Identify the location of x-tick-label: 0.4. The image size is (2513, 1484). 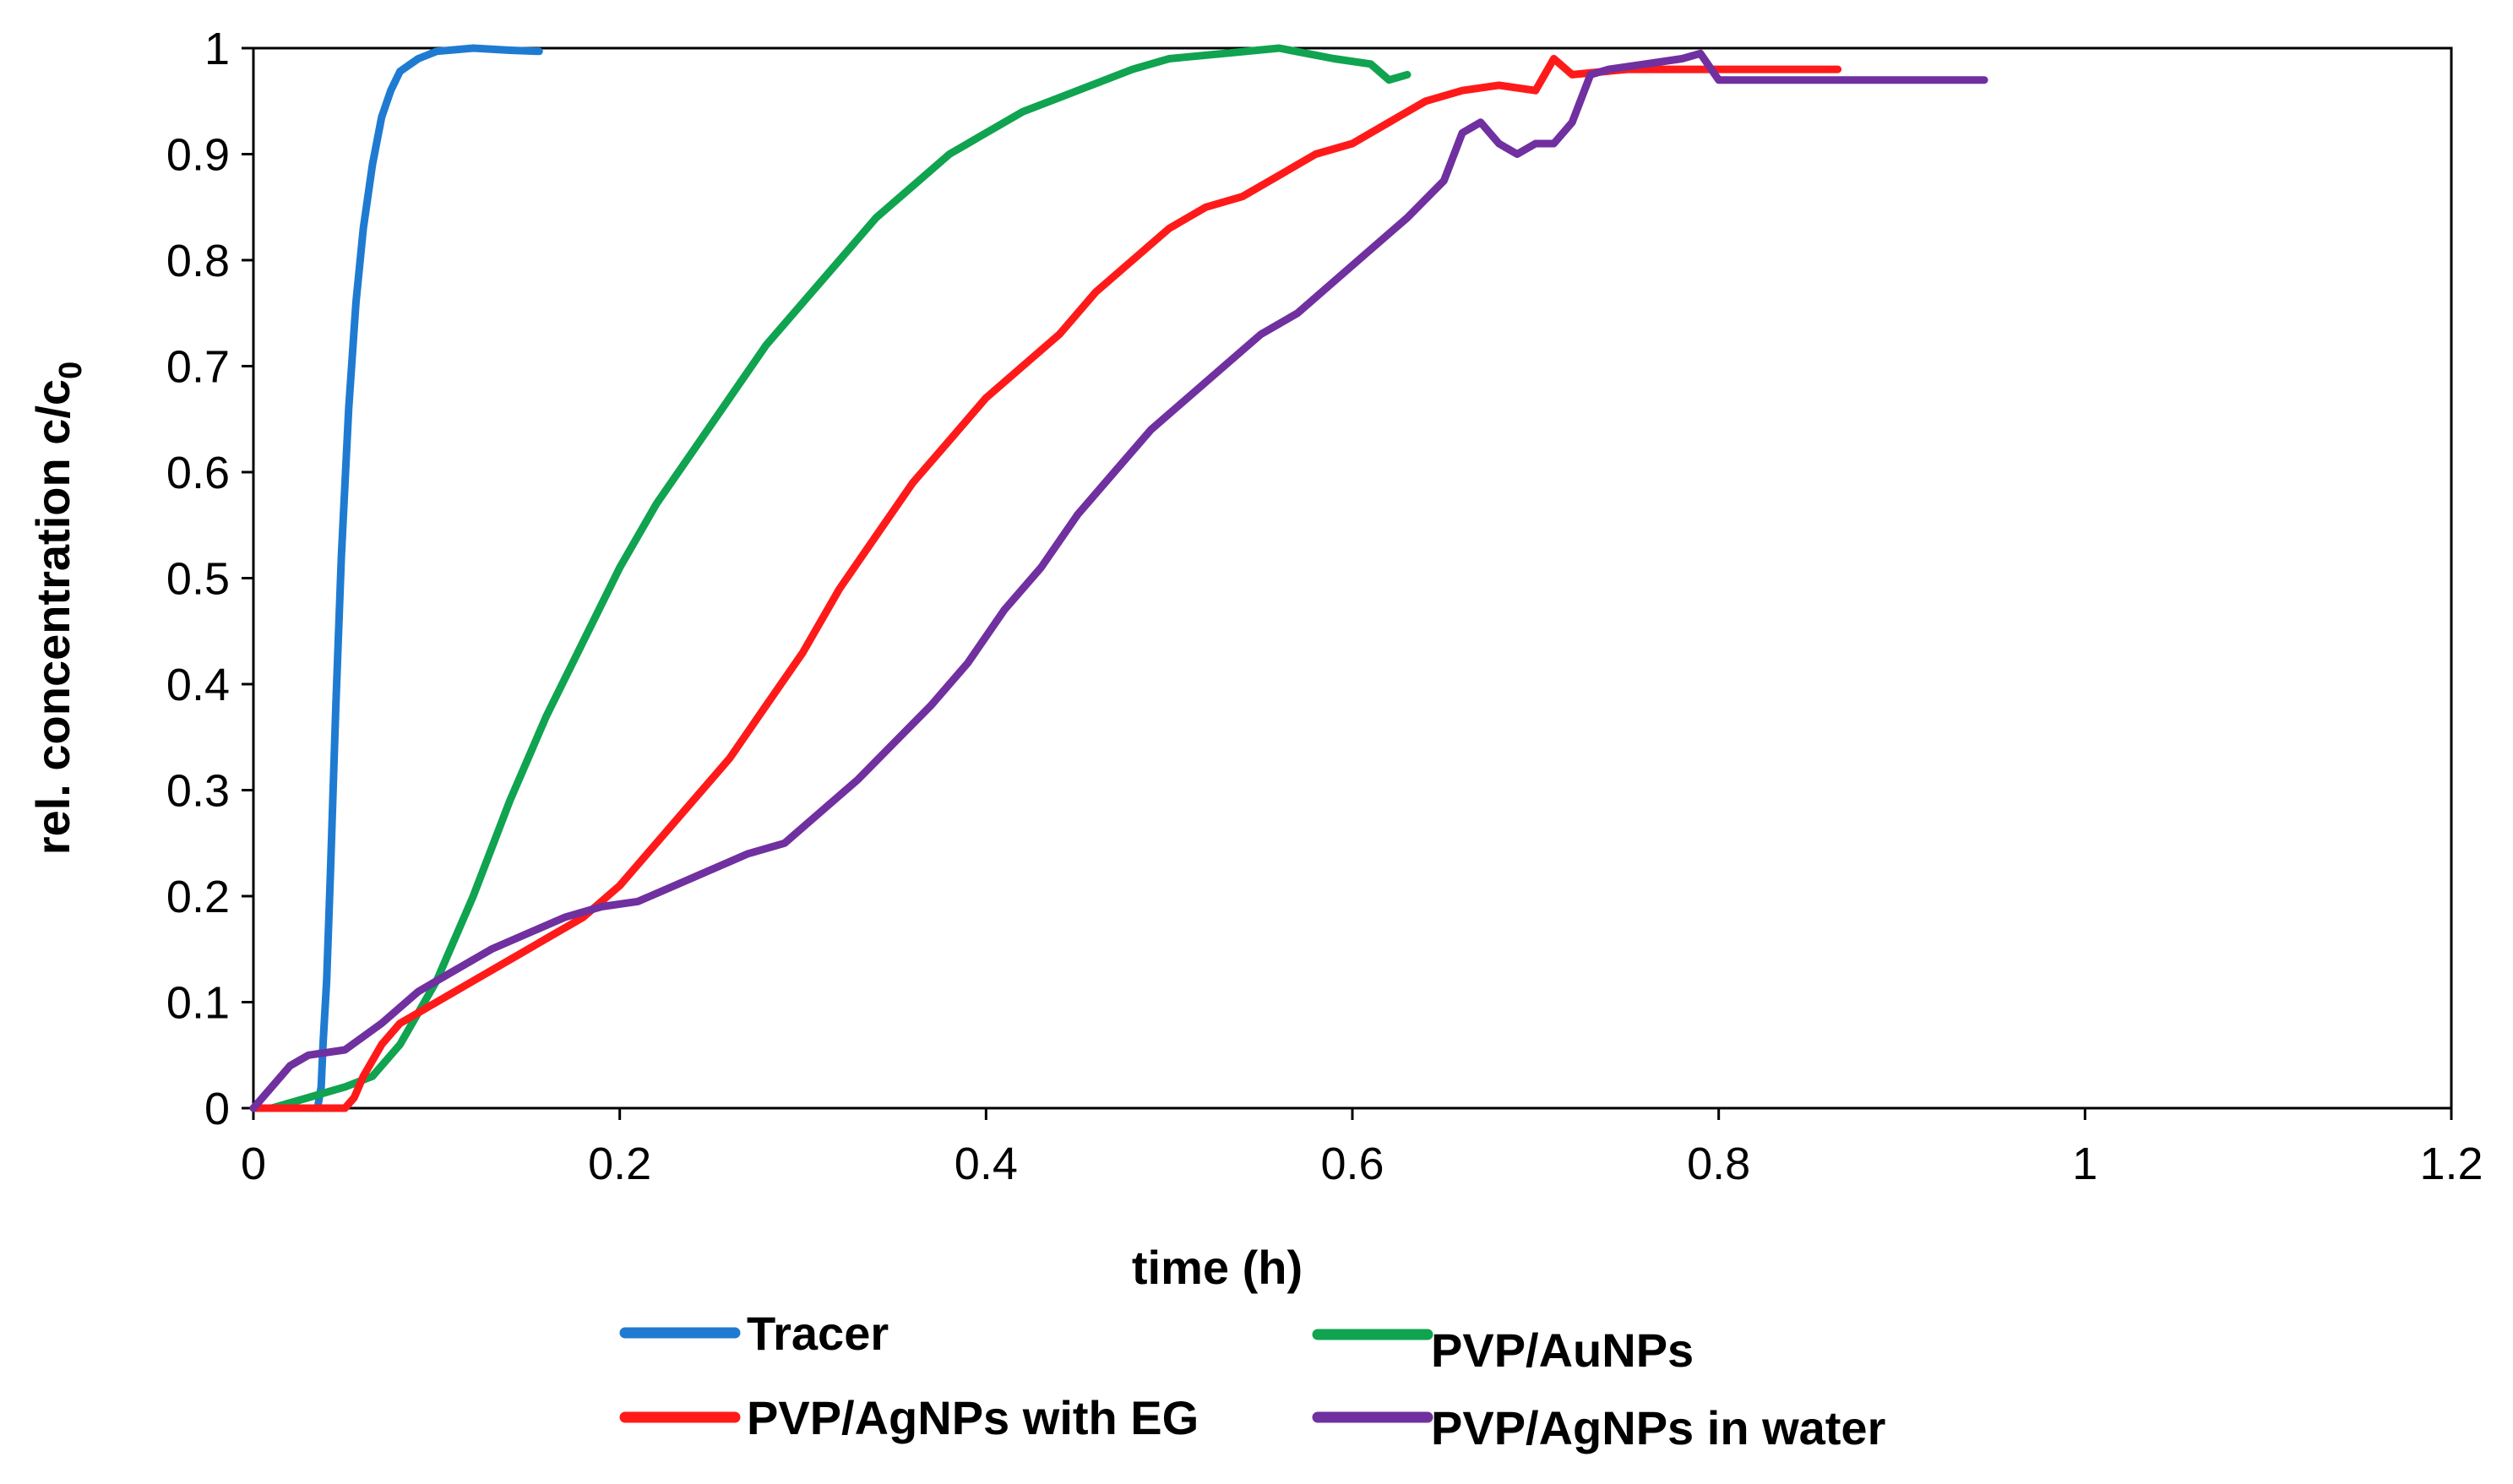
(986, 1164).